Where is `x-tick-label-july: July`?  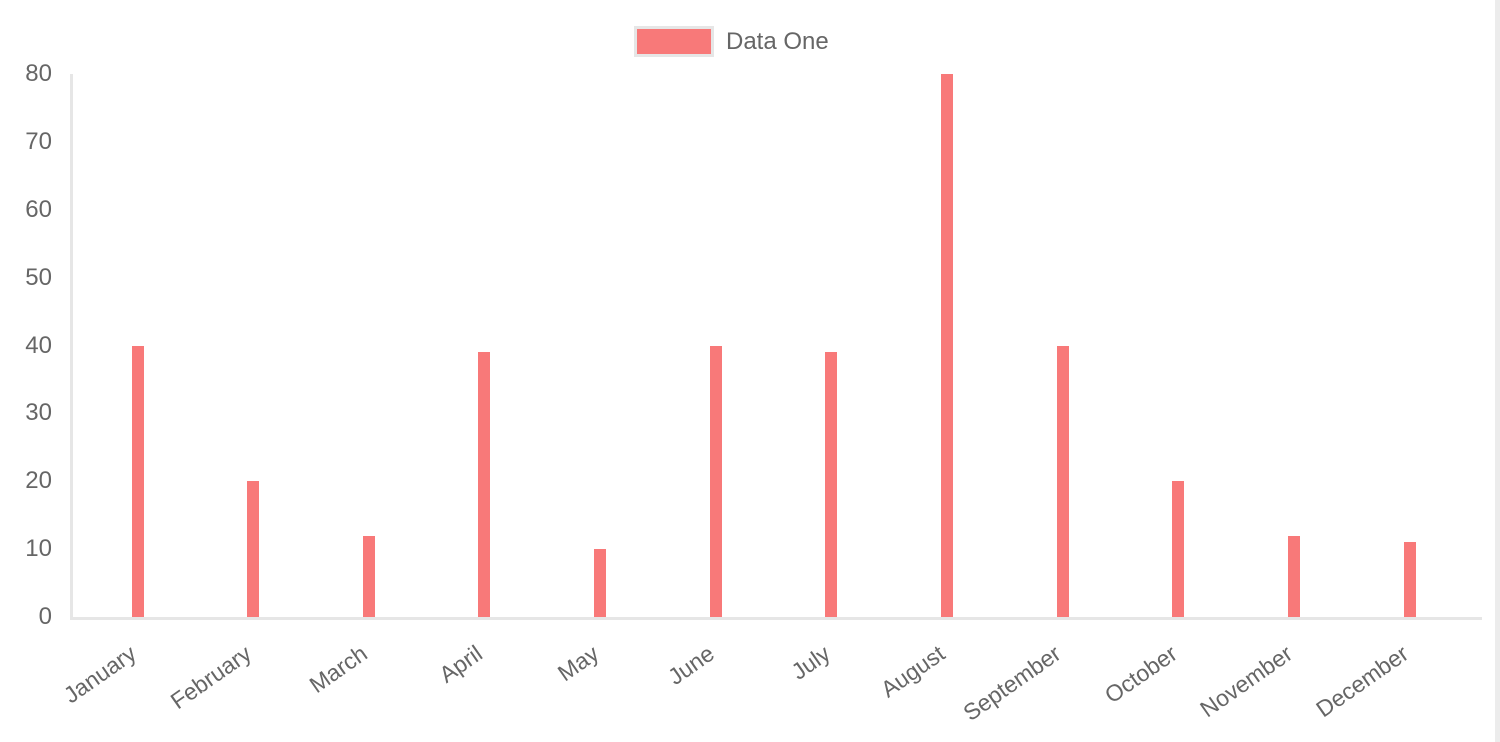 x-tick-label-july: July is located at coordinates (810, 662).